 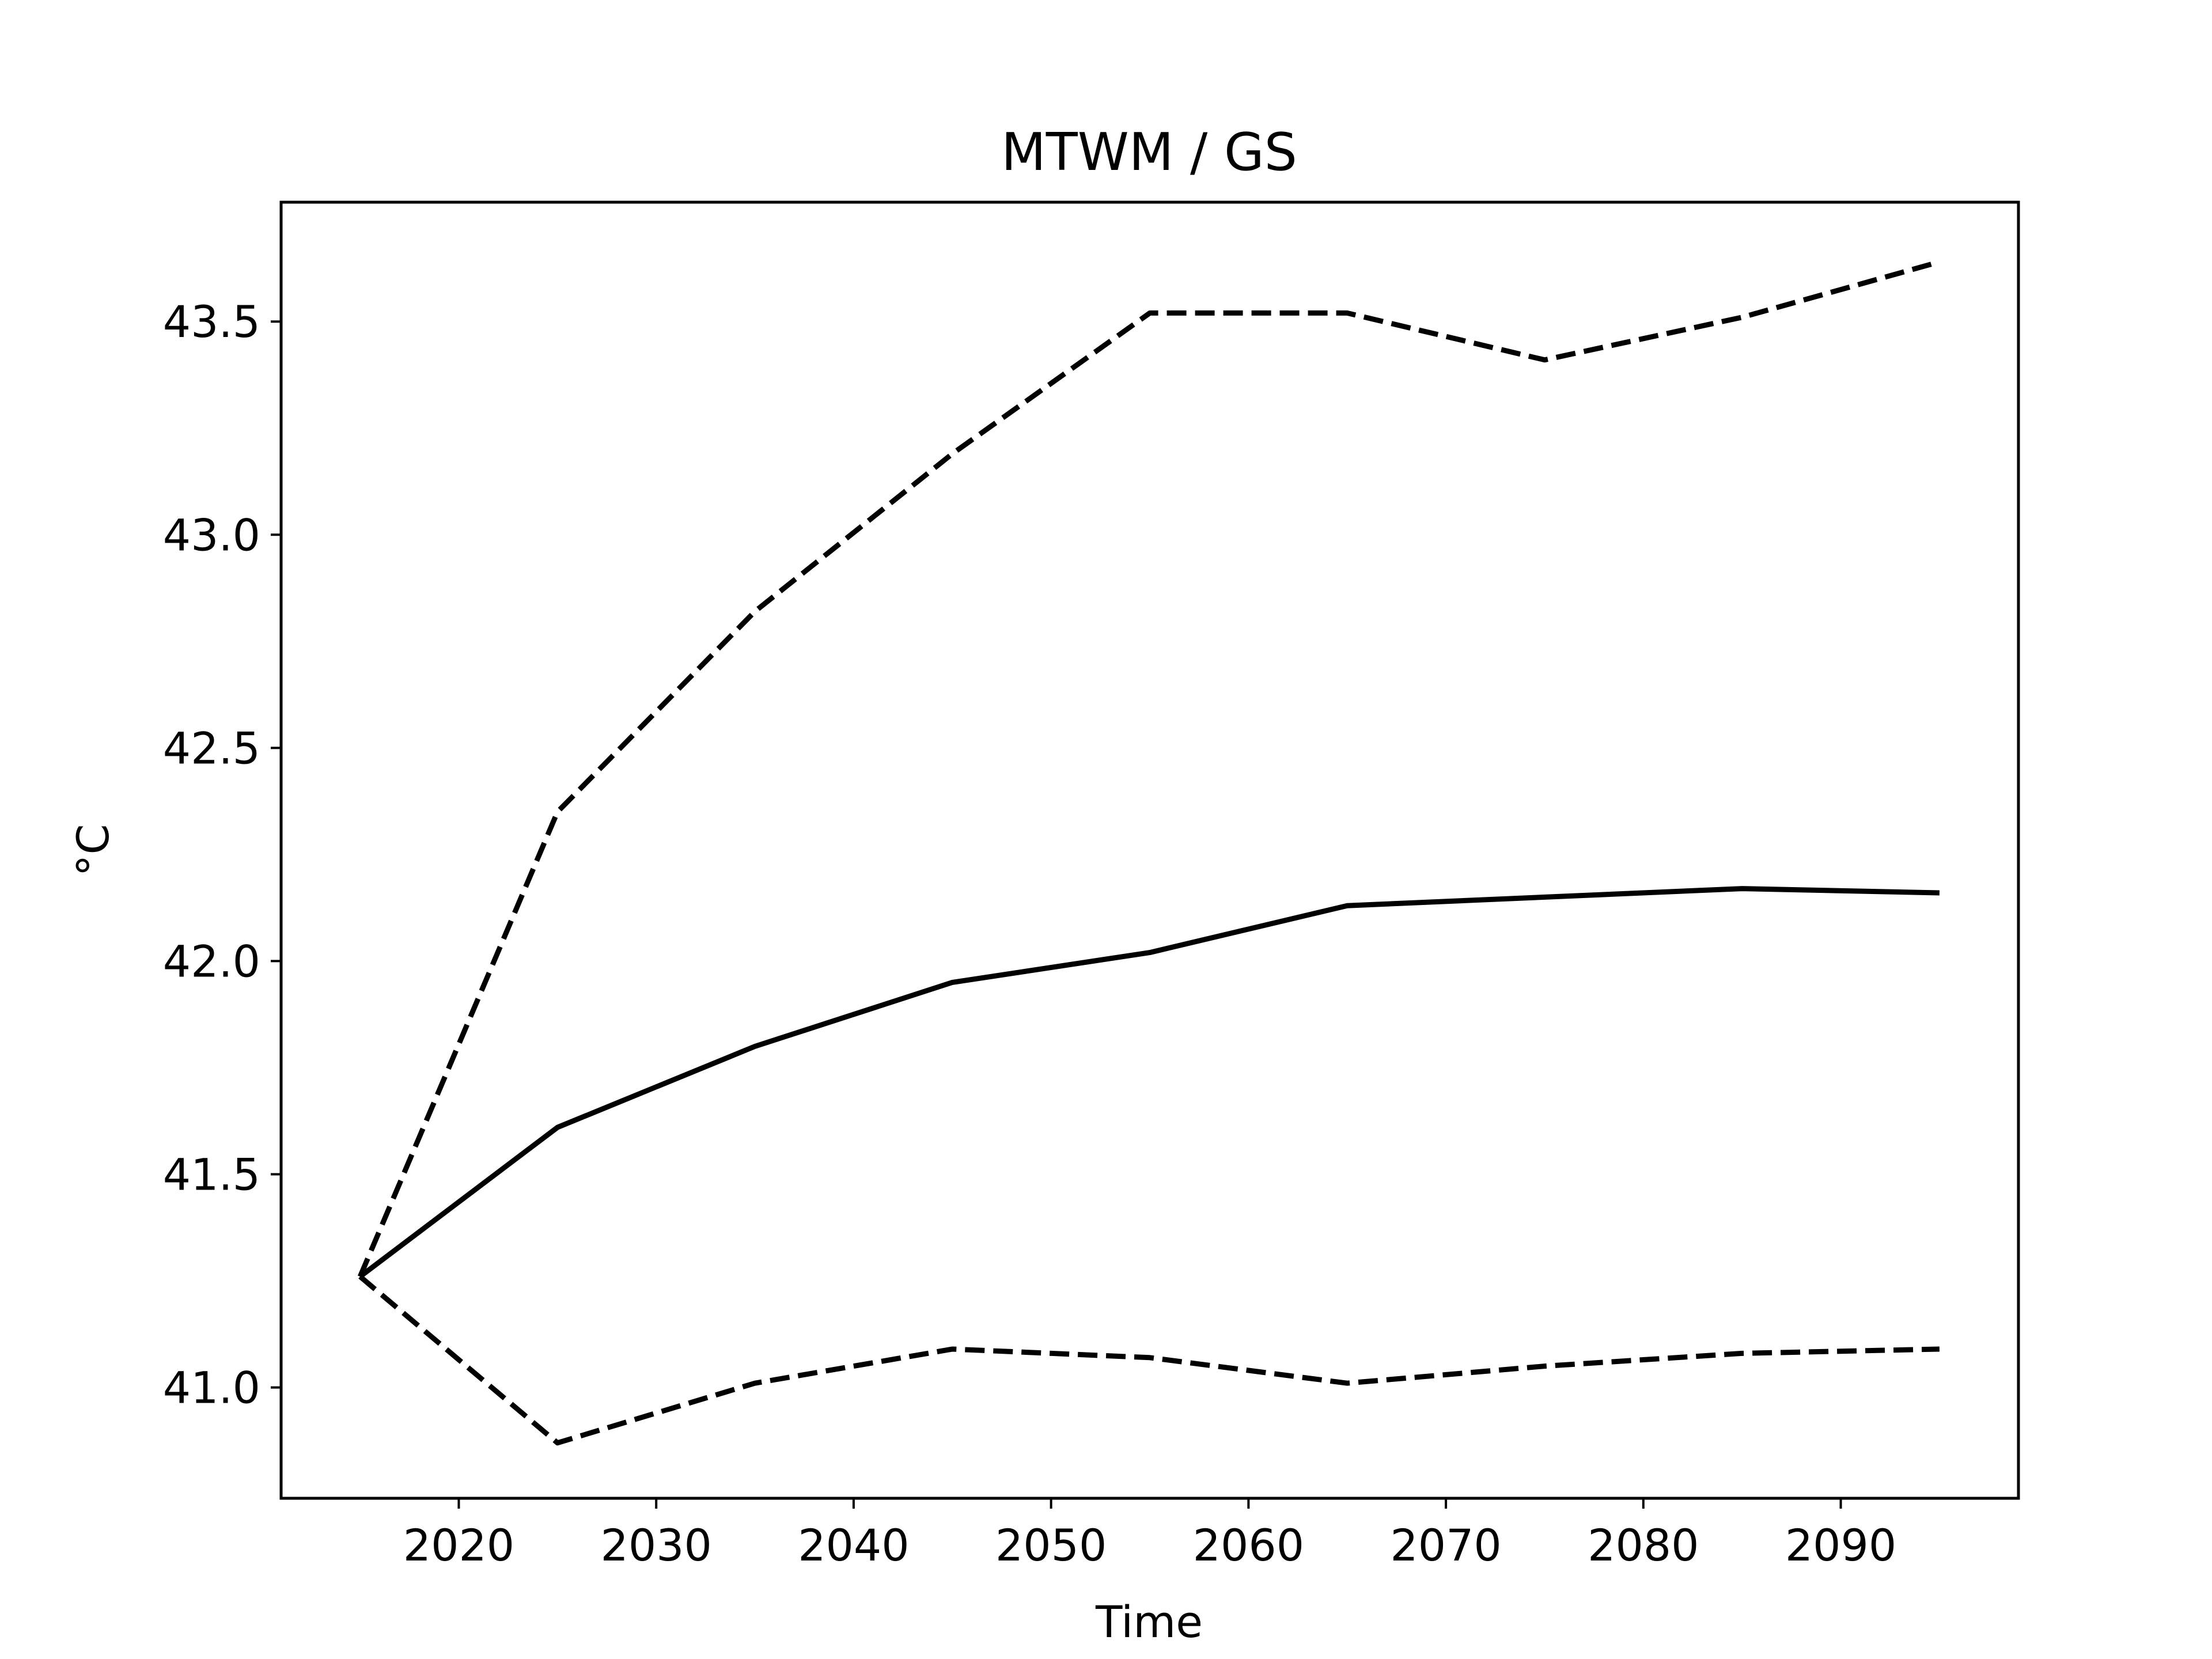 I want to click on x-tick-label: 2050, so click(x=1051, y=1545).